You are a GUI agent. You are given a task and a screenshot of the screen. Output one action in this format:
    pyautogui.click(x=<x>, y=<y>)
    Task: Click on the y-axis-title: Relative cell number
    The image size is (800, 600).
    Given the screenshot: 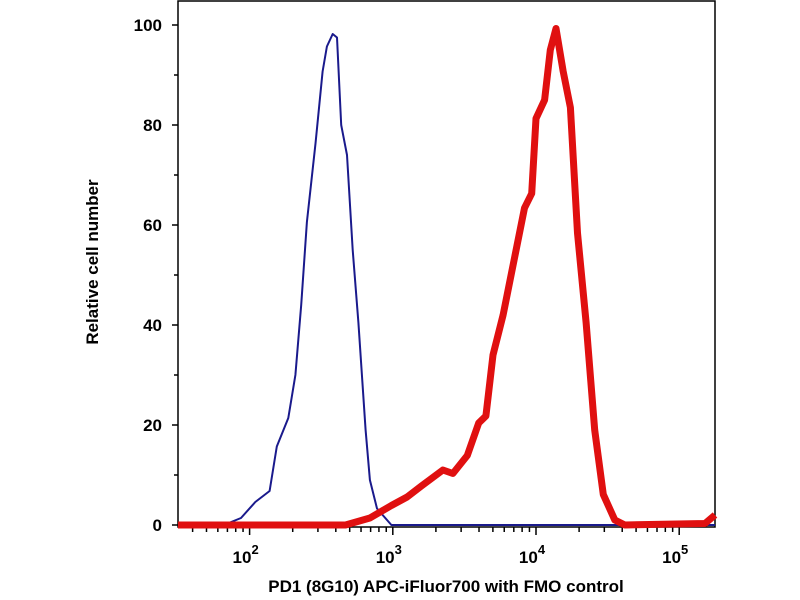 What is the action you would take?
    pyautogui.click(x=92, y=262)
    